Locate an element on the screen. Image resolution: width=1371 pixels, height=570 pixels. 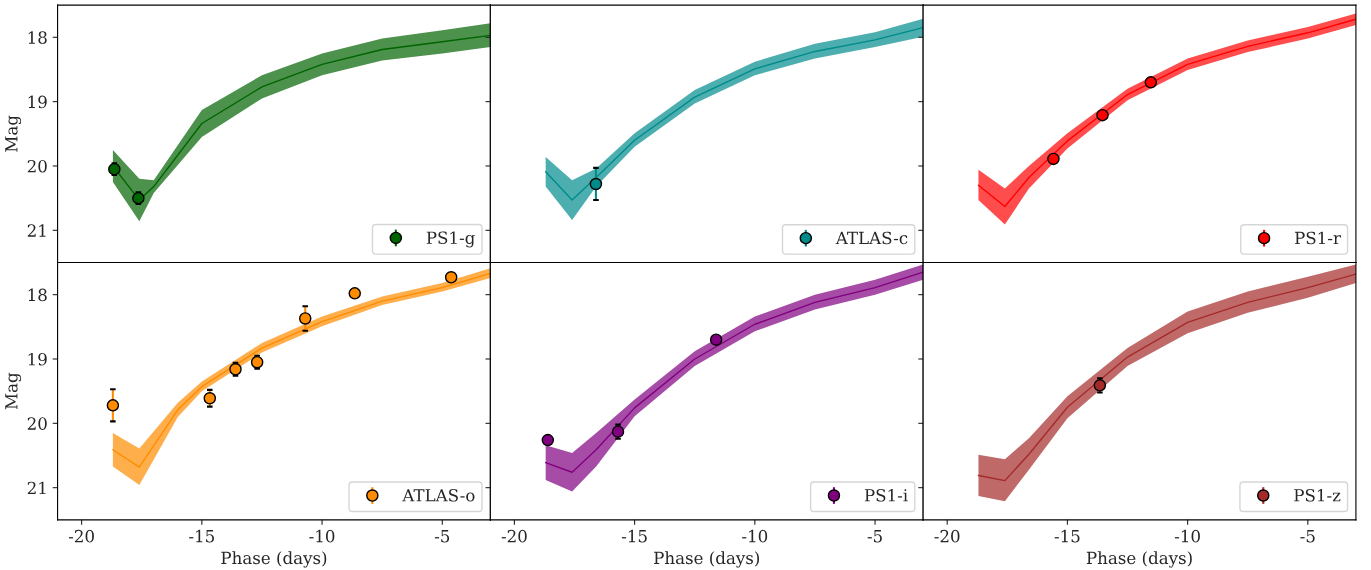
legend-label: ATLAS-c is located at coordinates (871, 238).